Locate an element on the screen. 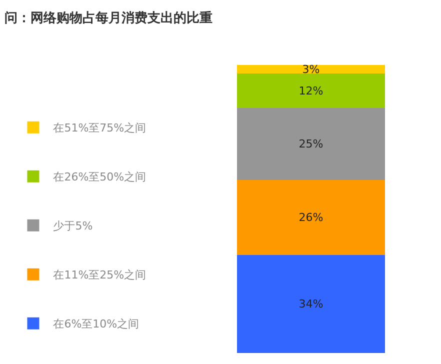  data-label: 12% is located at coordinates (311, 91).